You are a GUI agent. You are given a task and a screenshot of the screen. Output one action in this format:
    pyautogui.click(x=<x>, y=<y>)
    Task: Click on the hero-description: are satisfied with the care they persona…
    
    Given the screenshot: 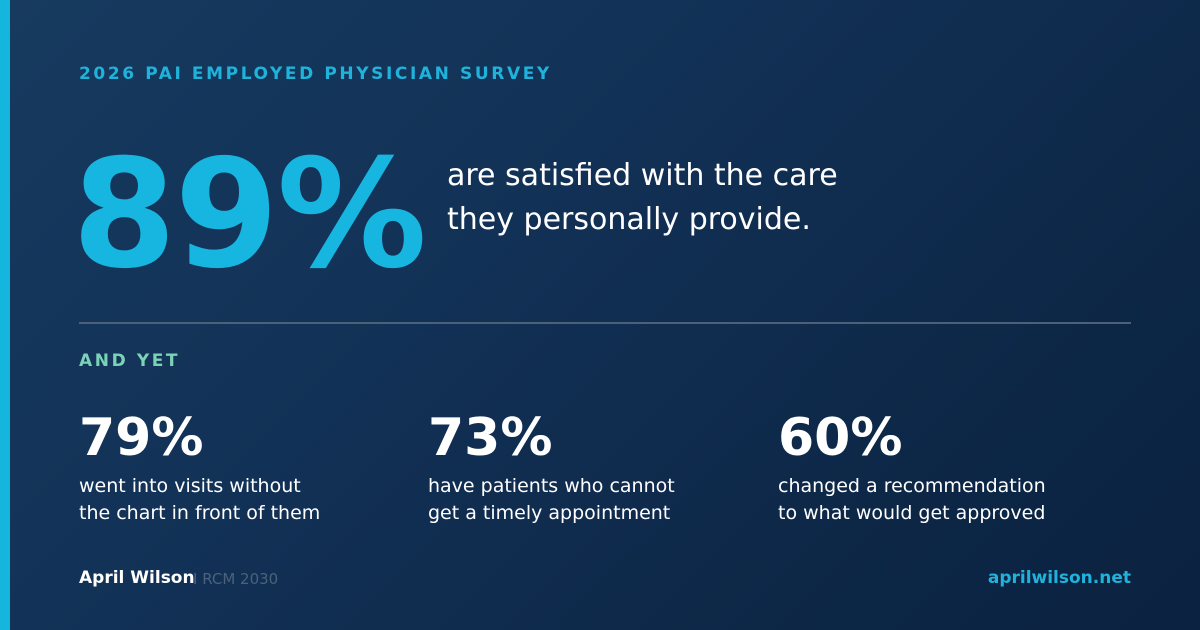 What is the action you would take?
    pyautogui.click(x=662, y=198)
    